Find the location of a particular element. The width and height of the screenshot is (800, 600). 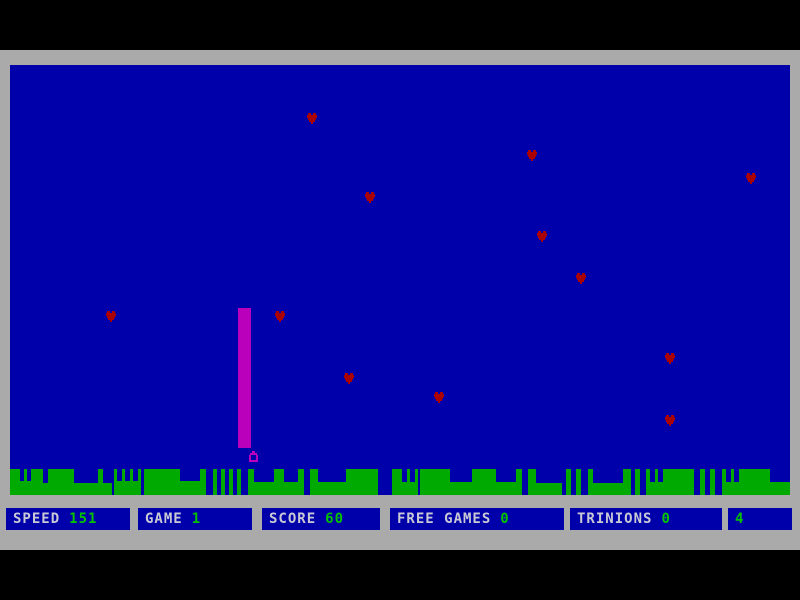

hud-trinions-label: TRINIONS is located at coordinates (615, 519).